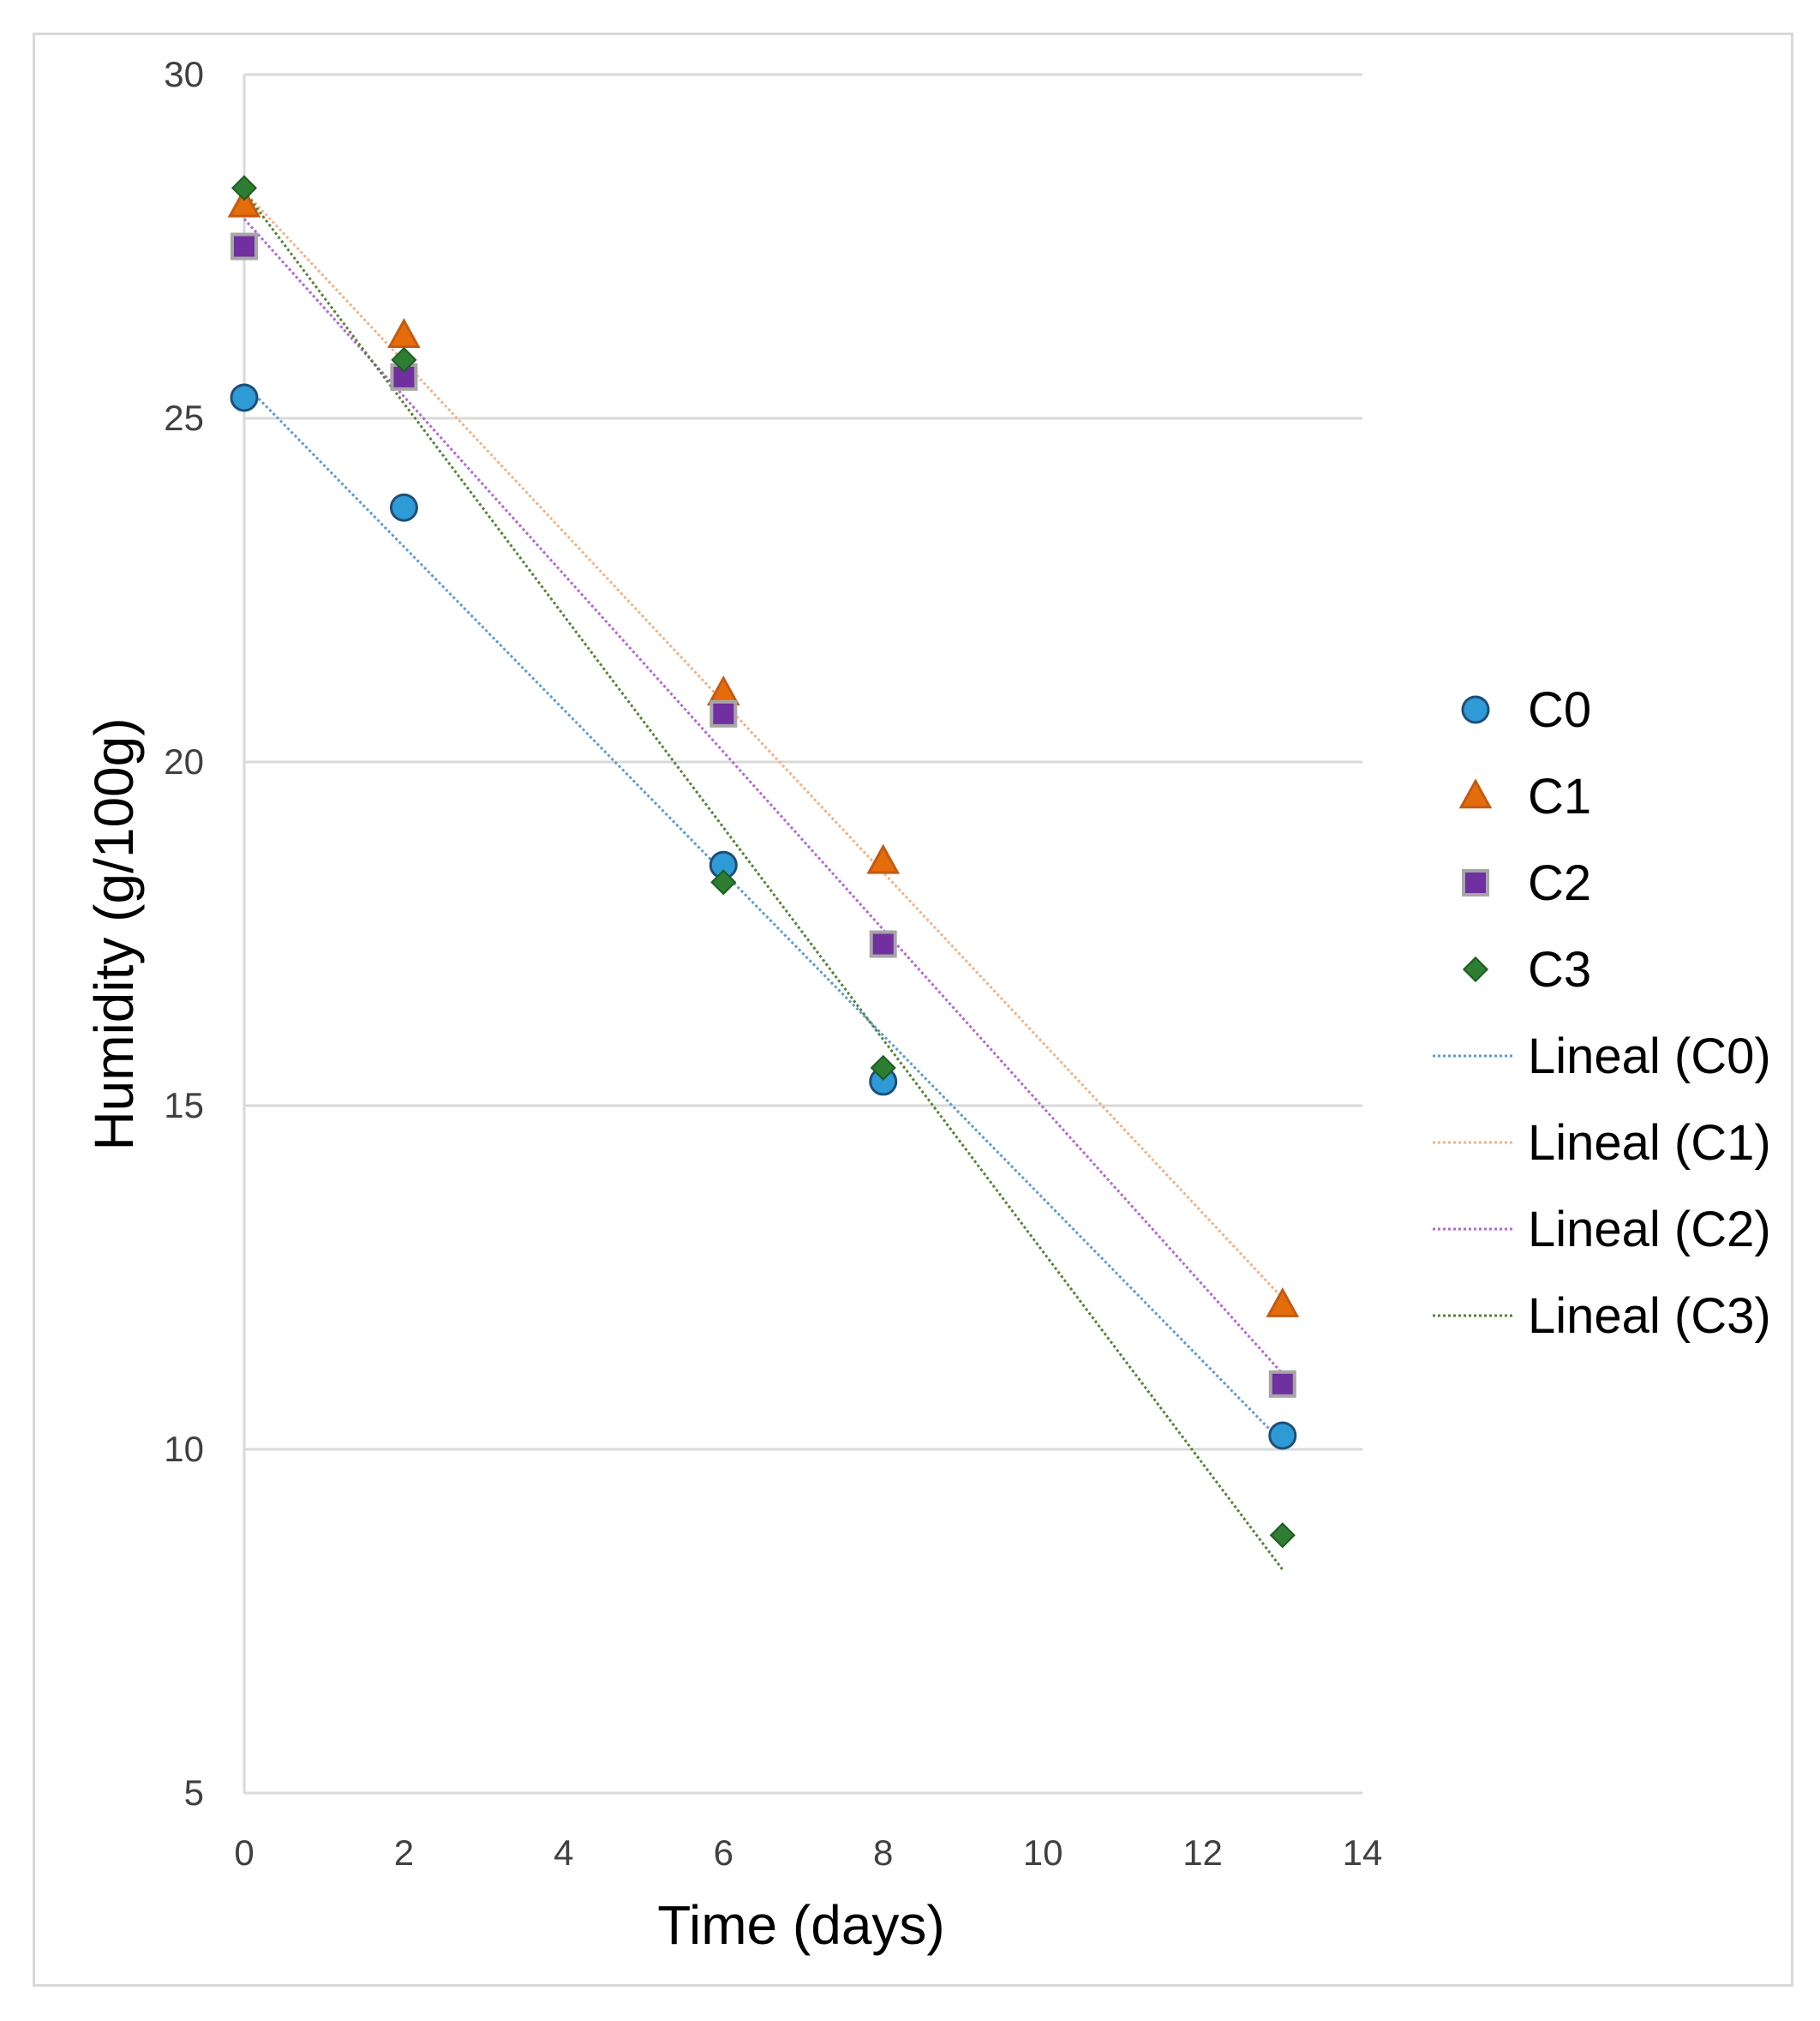 The width and height of the screenshot is (1820, 2021). What do you see at coordinates (883, 1853) in the screenshot?
I see `x-tick-label-8: 8` at bounding box center [883, 1853].